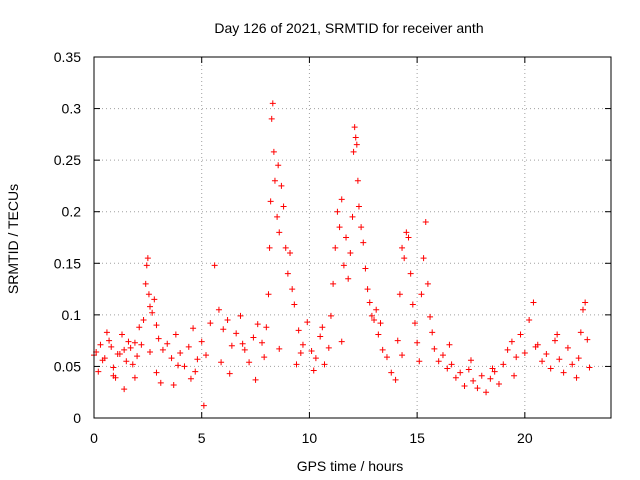  What do you see at coordinates (350, 466) in the screenshot?
I see `x-axis-label: GPS time / hours` at bounding box center [350, 466].